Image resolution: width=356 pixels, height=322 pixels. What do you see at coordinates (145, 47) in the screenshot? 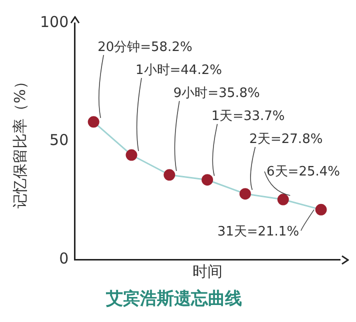
I see `data-label: 20分钟=58.2%` at bounding box center [145, 47].